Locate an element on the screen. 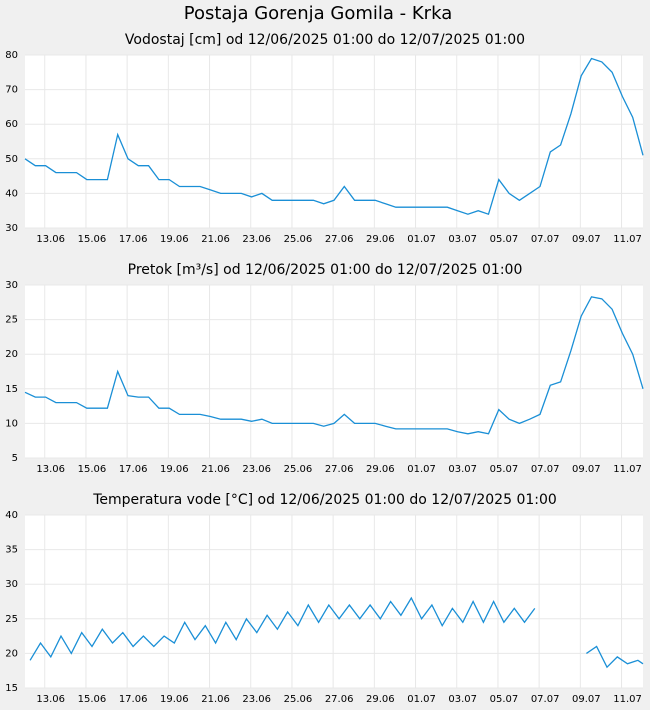 The width and height of the screenshot is (650, 710). y-tick-label: 5 is located at coordinates (15, 458).